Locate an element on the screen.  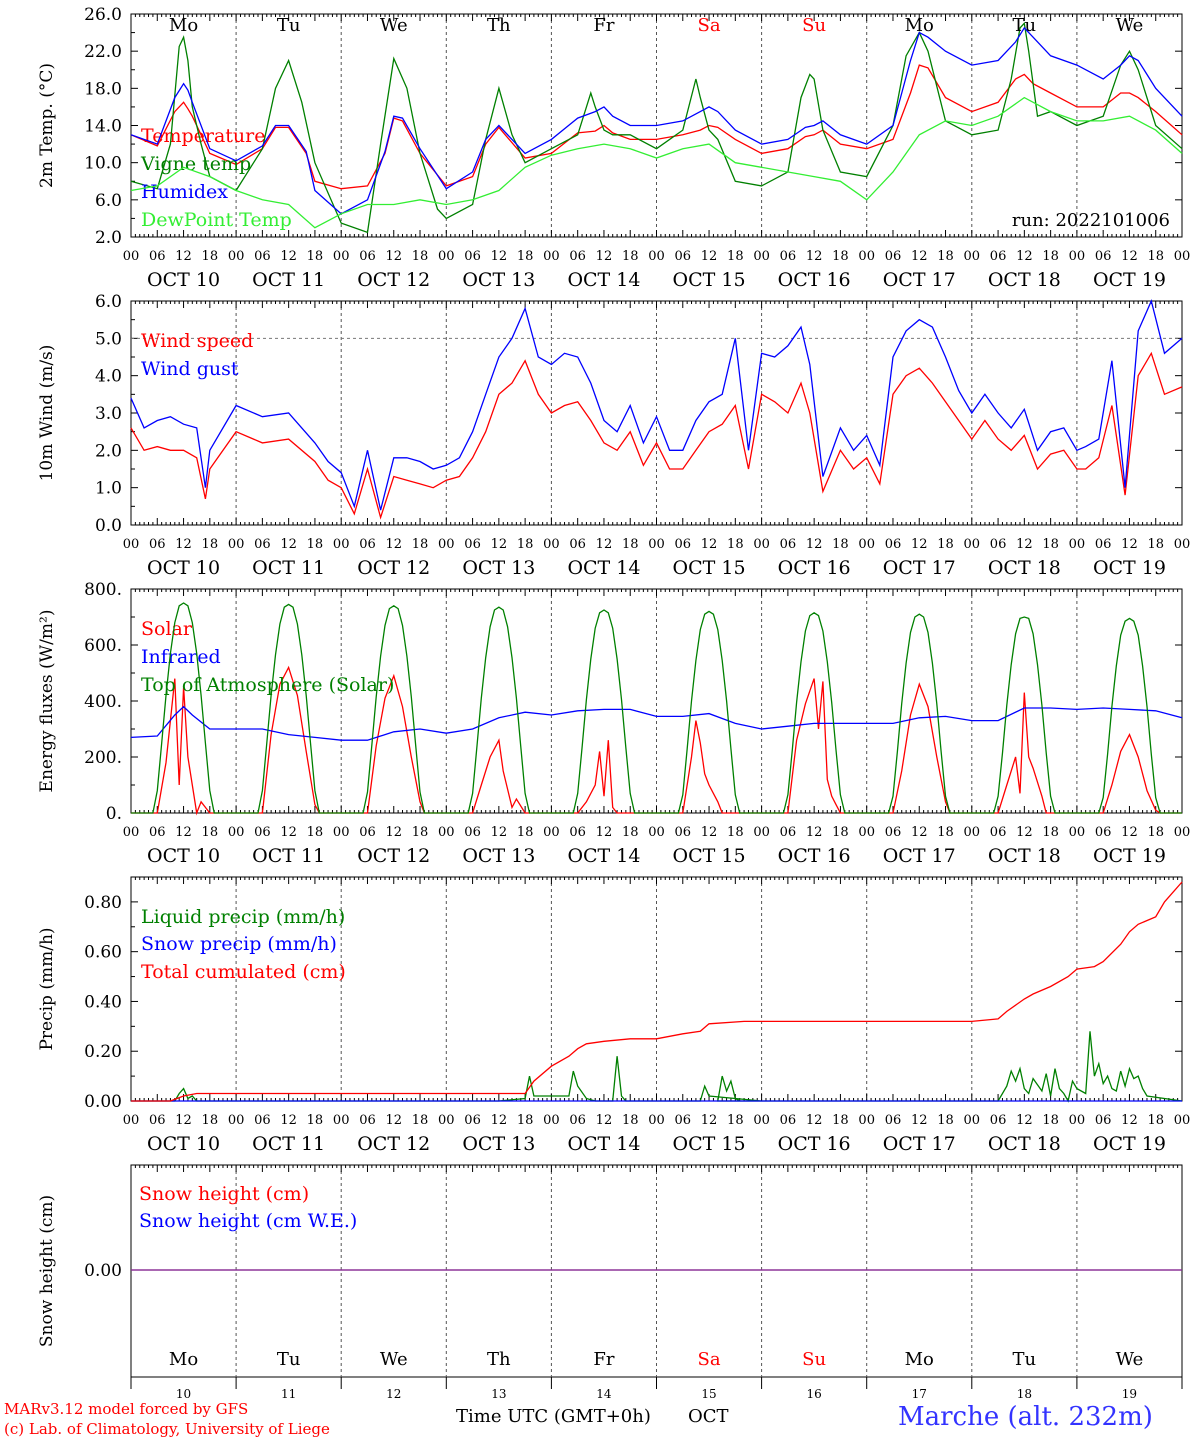
wind-y-axis-label: 10m Wind (m/s) is located at coordinates (47, 413).